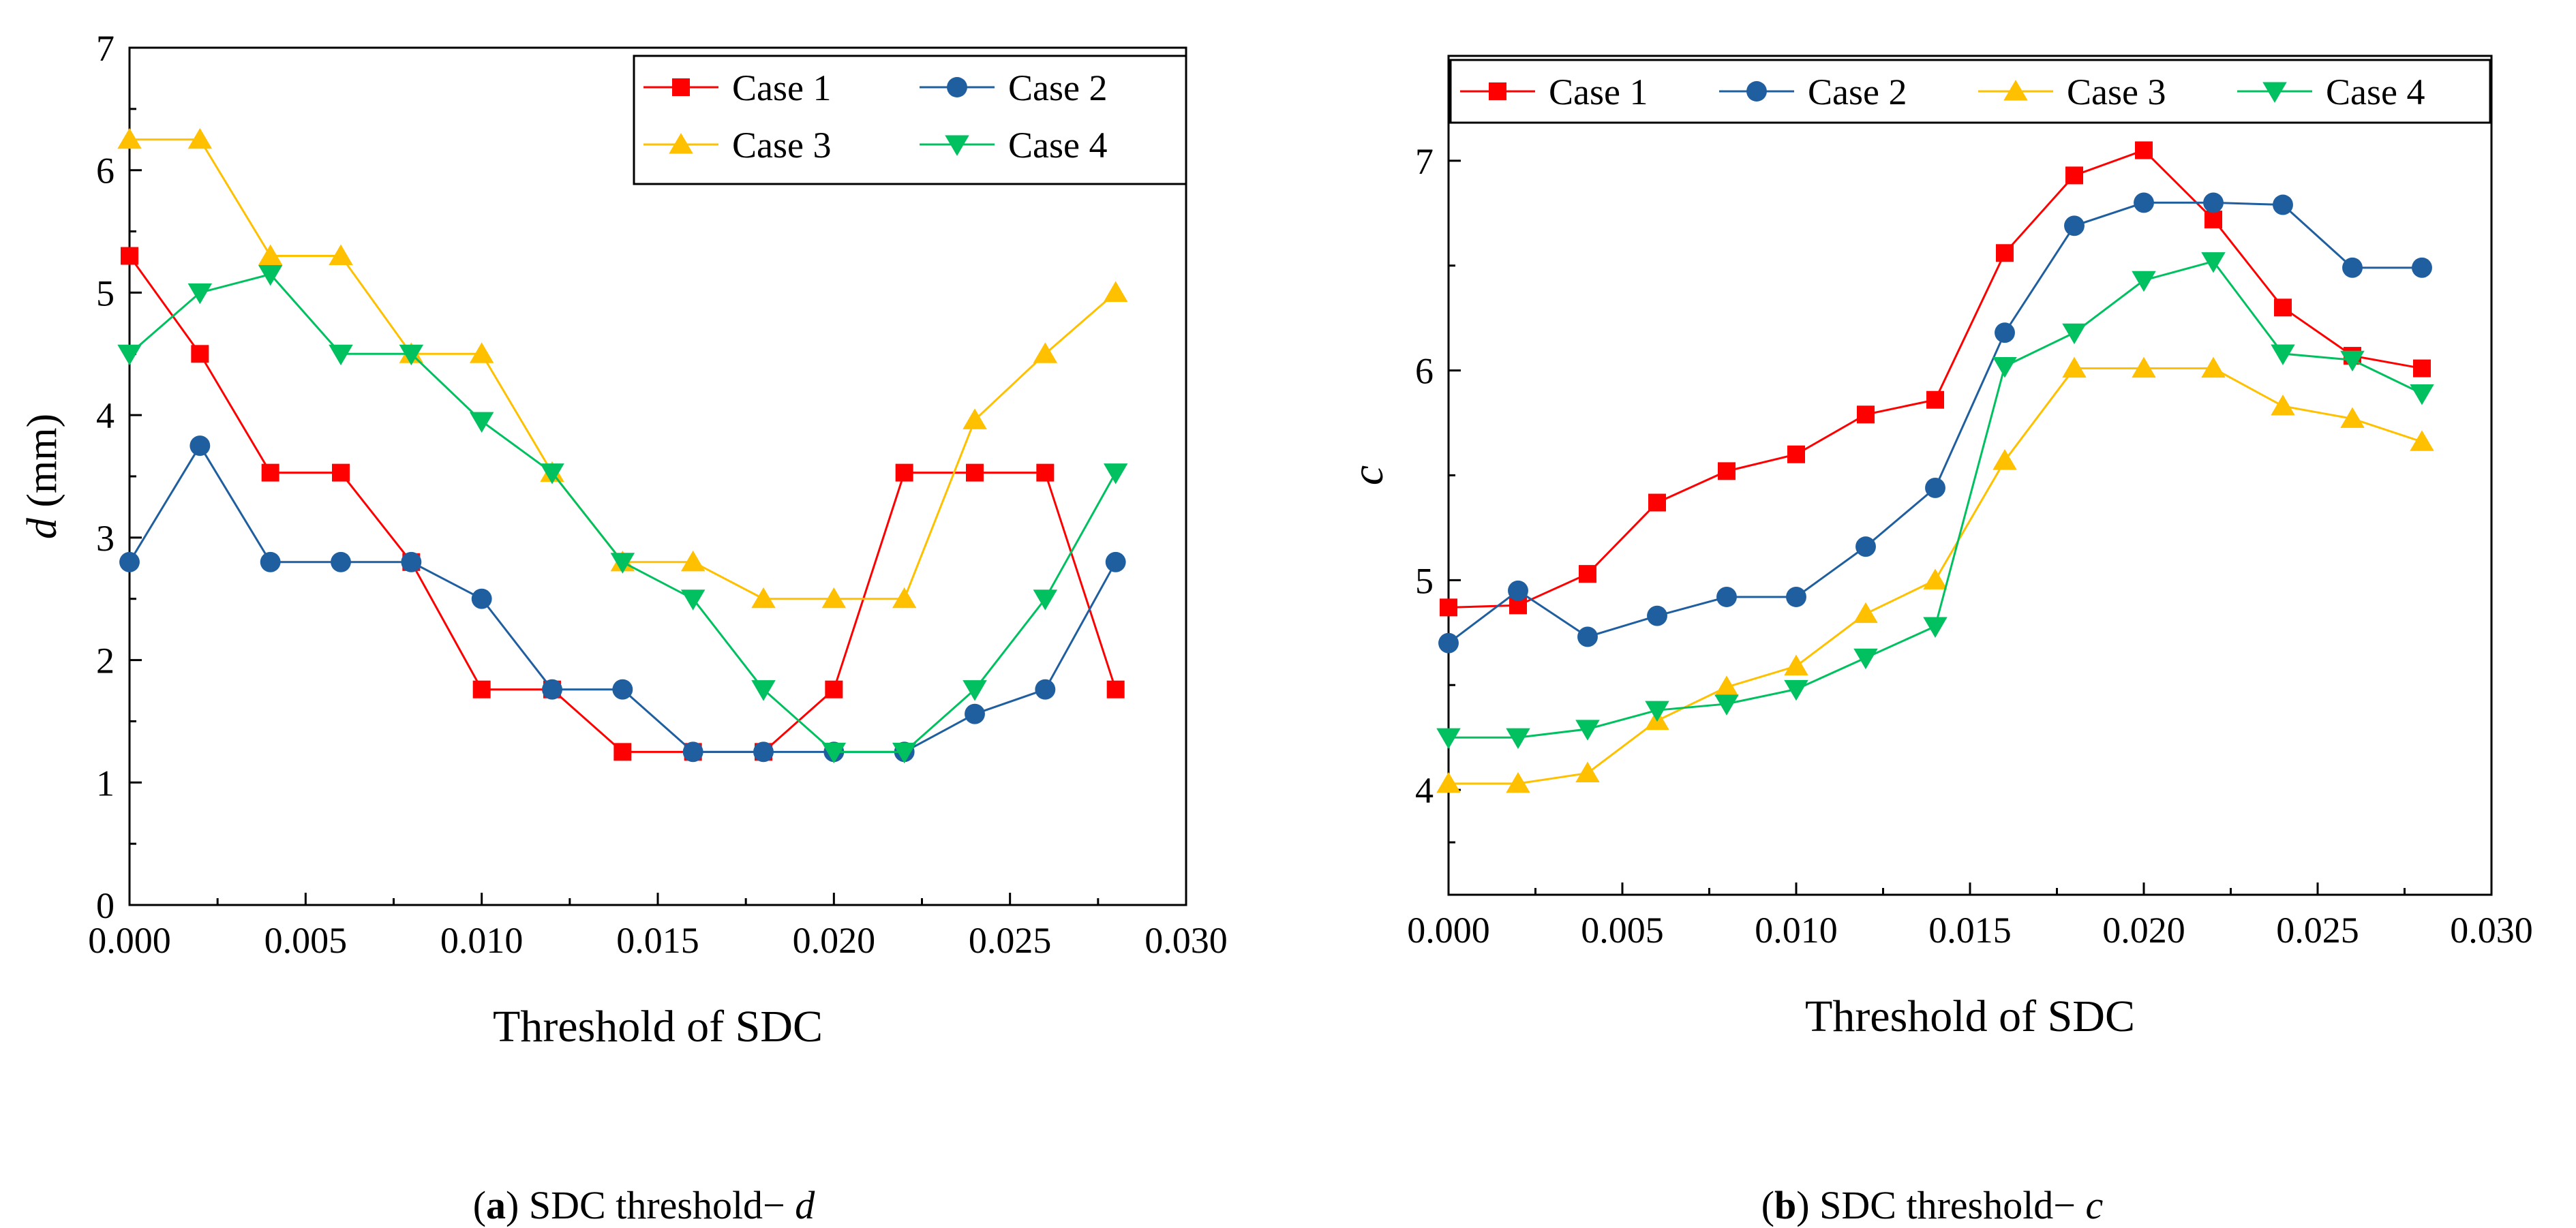 The height and width of the screenshot is (1228, 2576). What do you see at coordinates (42, 466) in the screenshot?
I see `y-axis-label-unit-a: (mm)` at bounding box center [42, 466].